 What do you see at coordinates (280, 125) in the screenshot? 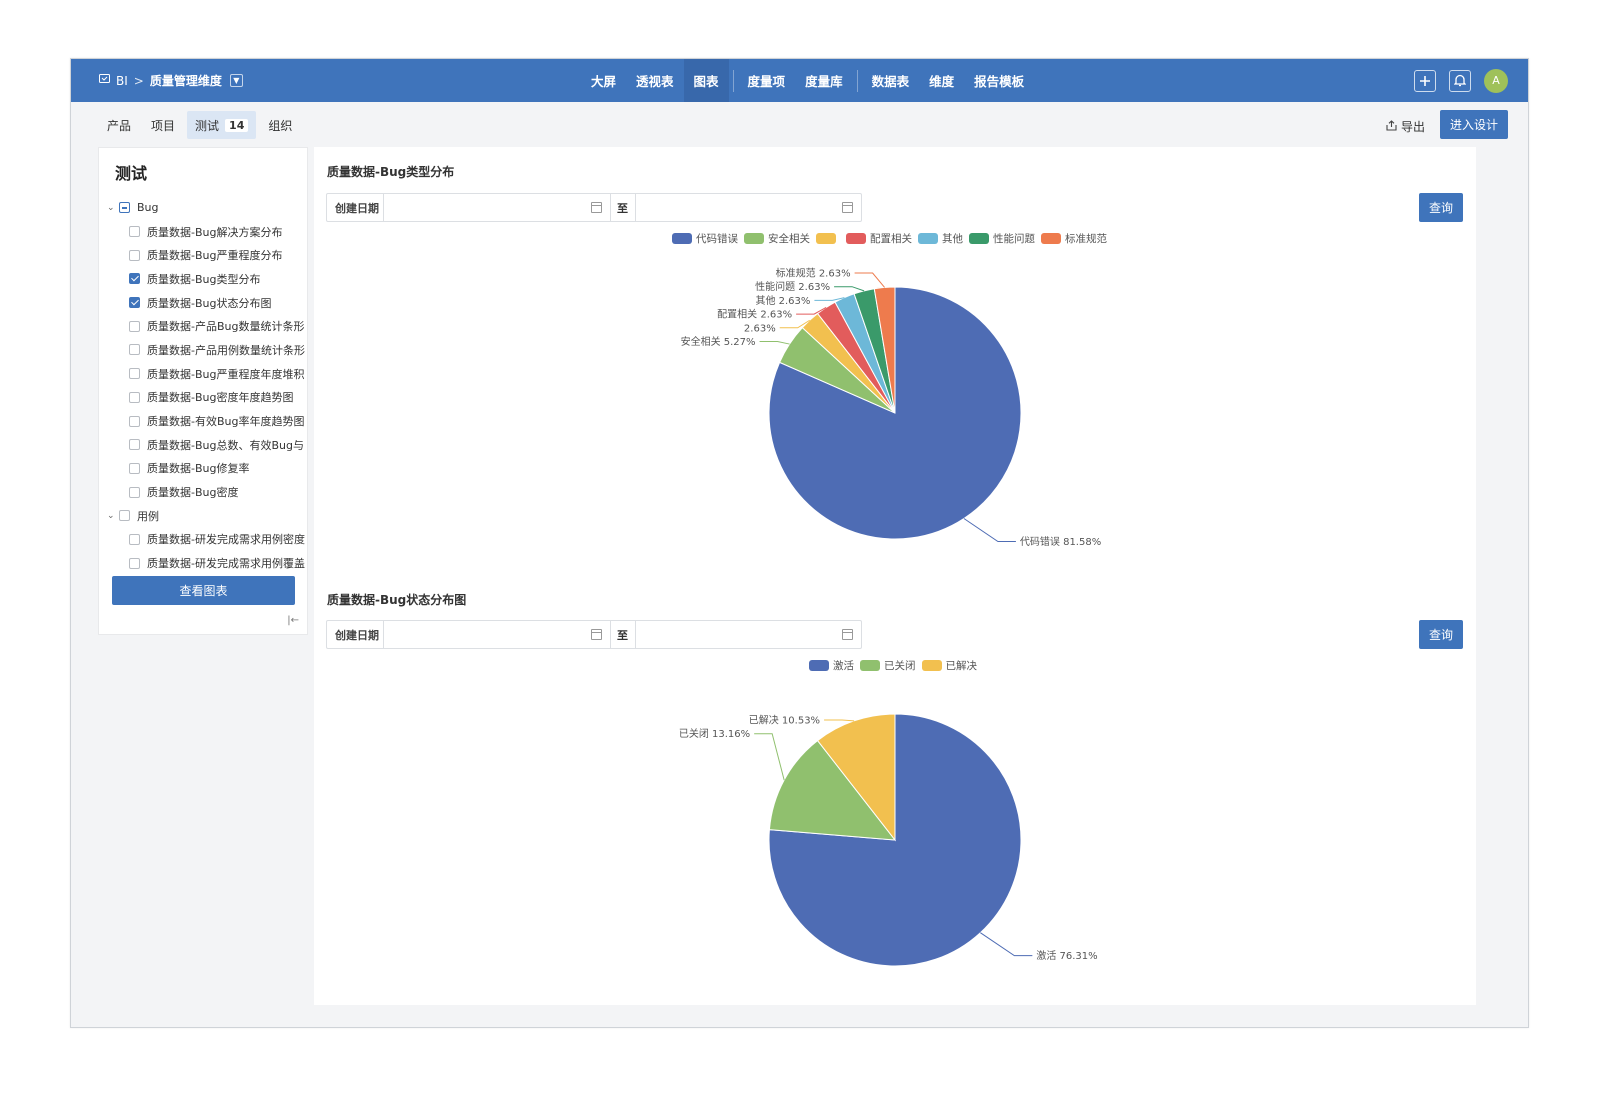
I see `tab-org: 组织` at bounding box center [280, 125].